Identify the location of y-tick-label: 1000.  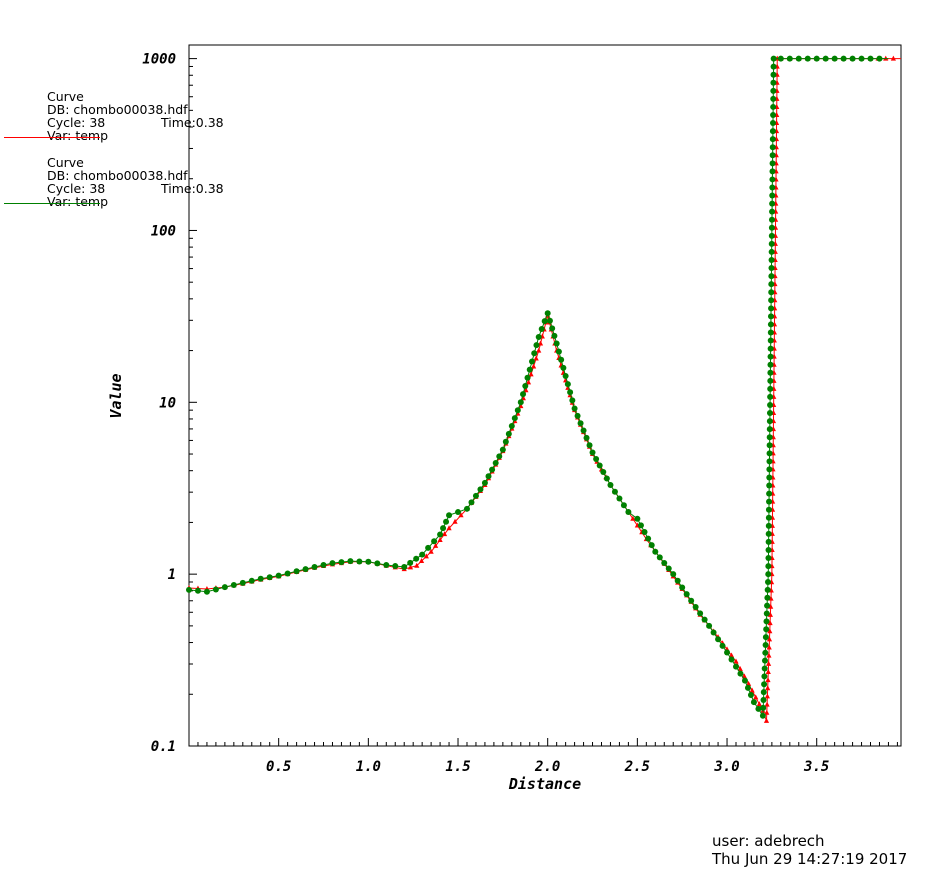
(159, 60).